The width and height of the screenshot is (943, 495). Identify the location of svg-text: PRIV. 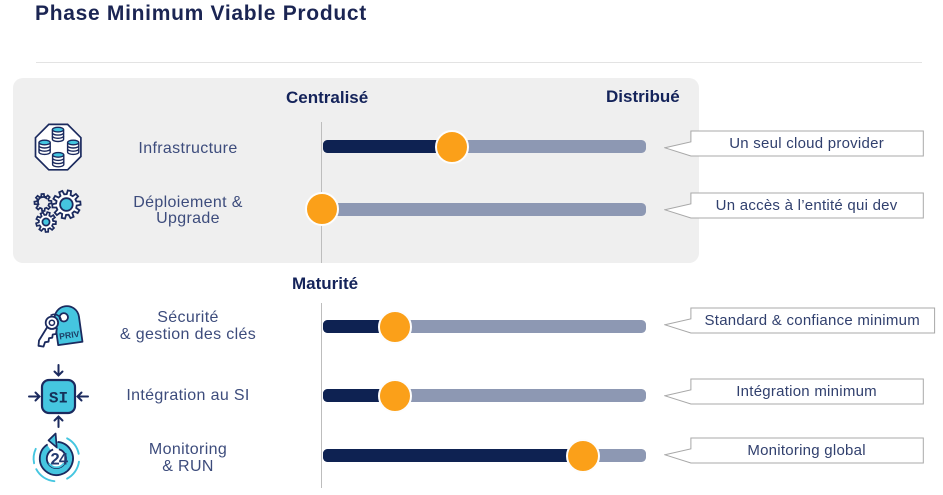
(70, 335).